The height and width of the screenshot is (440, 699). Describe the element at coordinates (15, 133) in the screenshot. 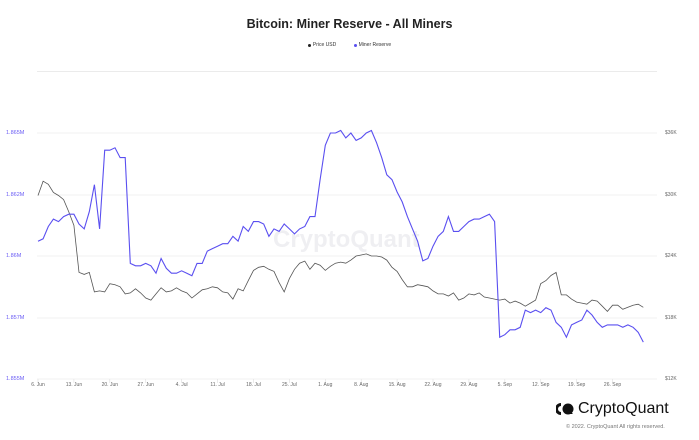

I see `left-axis-label: 1.865M` at that location.